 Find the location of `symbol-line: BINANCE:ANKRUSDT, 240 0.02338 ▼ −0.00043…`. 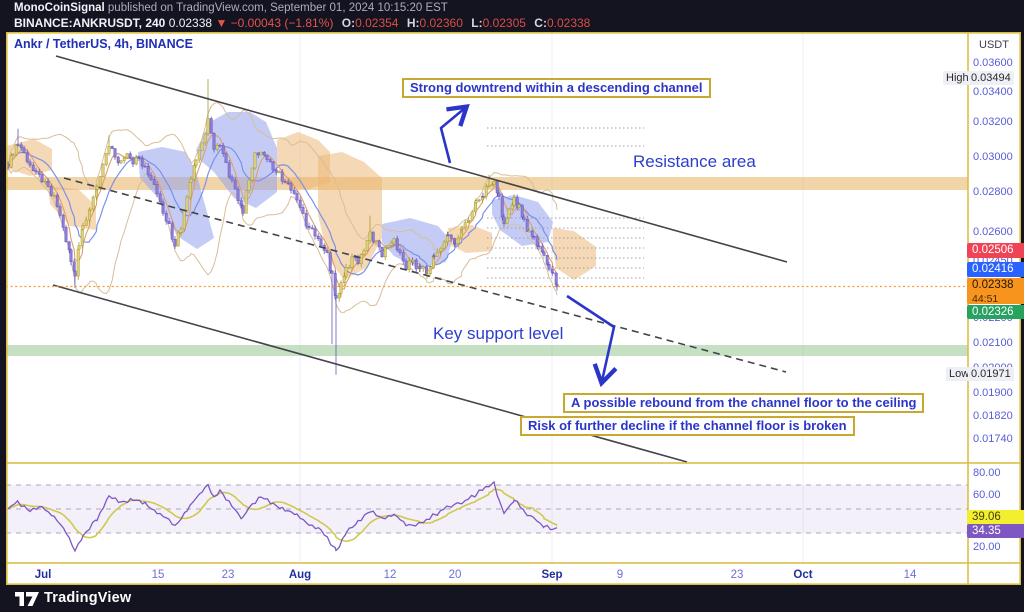

symbol-line: BINANCE:ANKRUSDT, 240 0.02338 ▼ −0.00043… is located at coordinates (302, 23).